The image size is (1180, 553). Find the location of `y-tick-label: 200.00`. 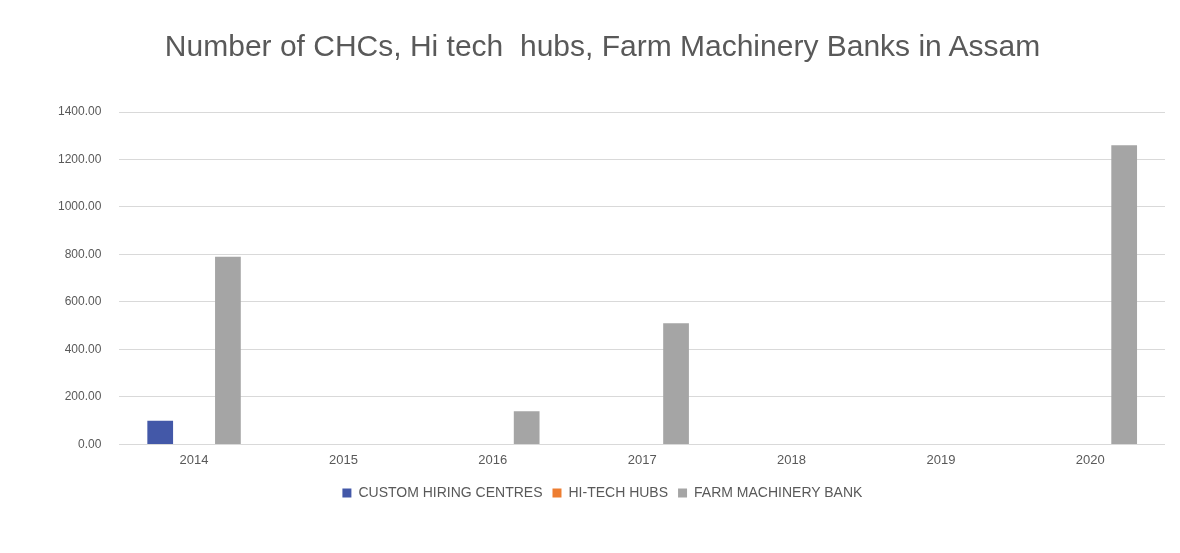

y-tick-label: 200.00 is located at coordinates (83, 396).